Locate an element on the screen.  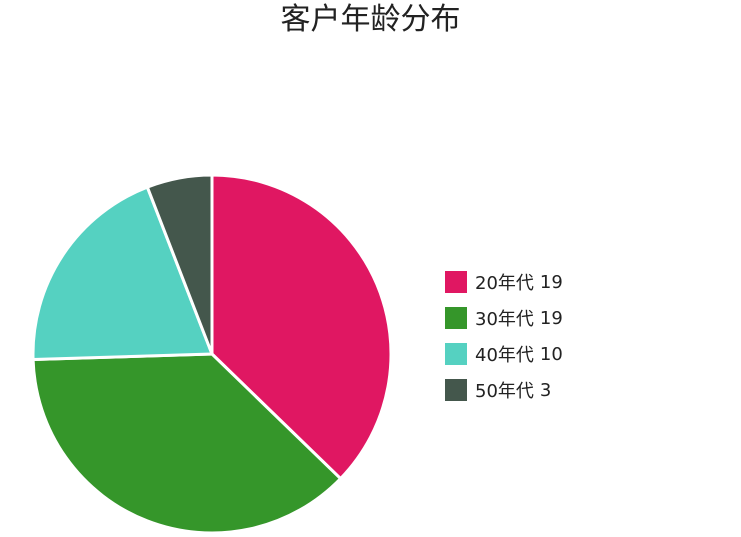
legend-label: 30年代 is located at coordinates (504, 319).